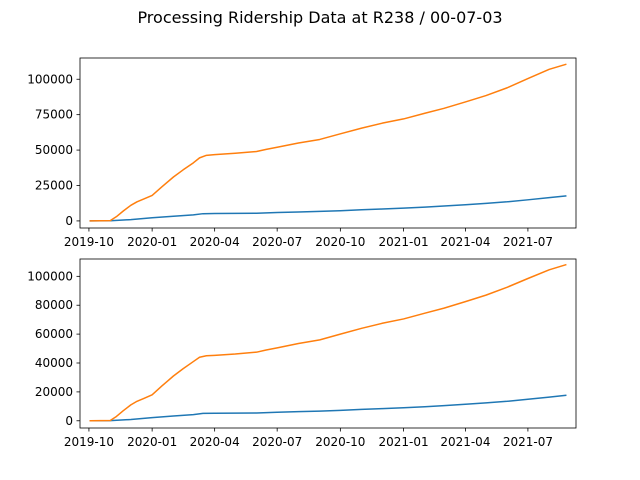  I want to click on y-tick-label: 50000, so click(54, 150).